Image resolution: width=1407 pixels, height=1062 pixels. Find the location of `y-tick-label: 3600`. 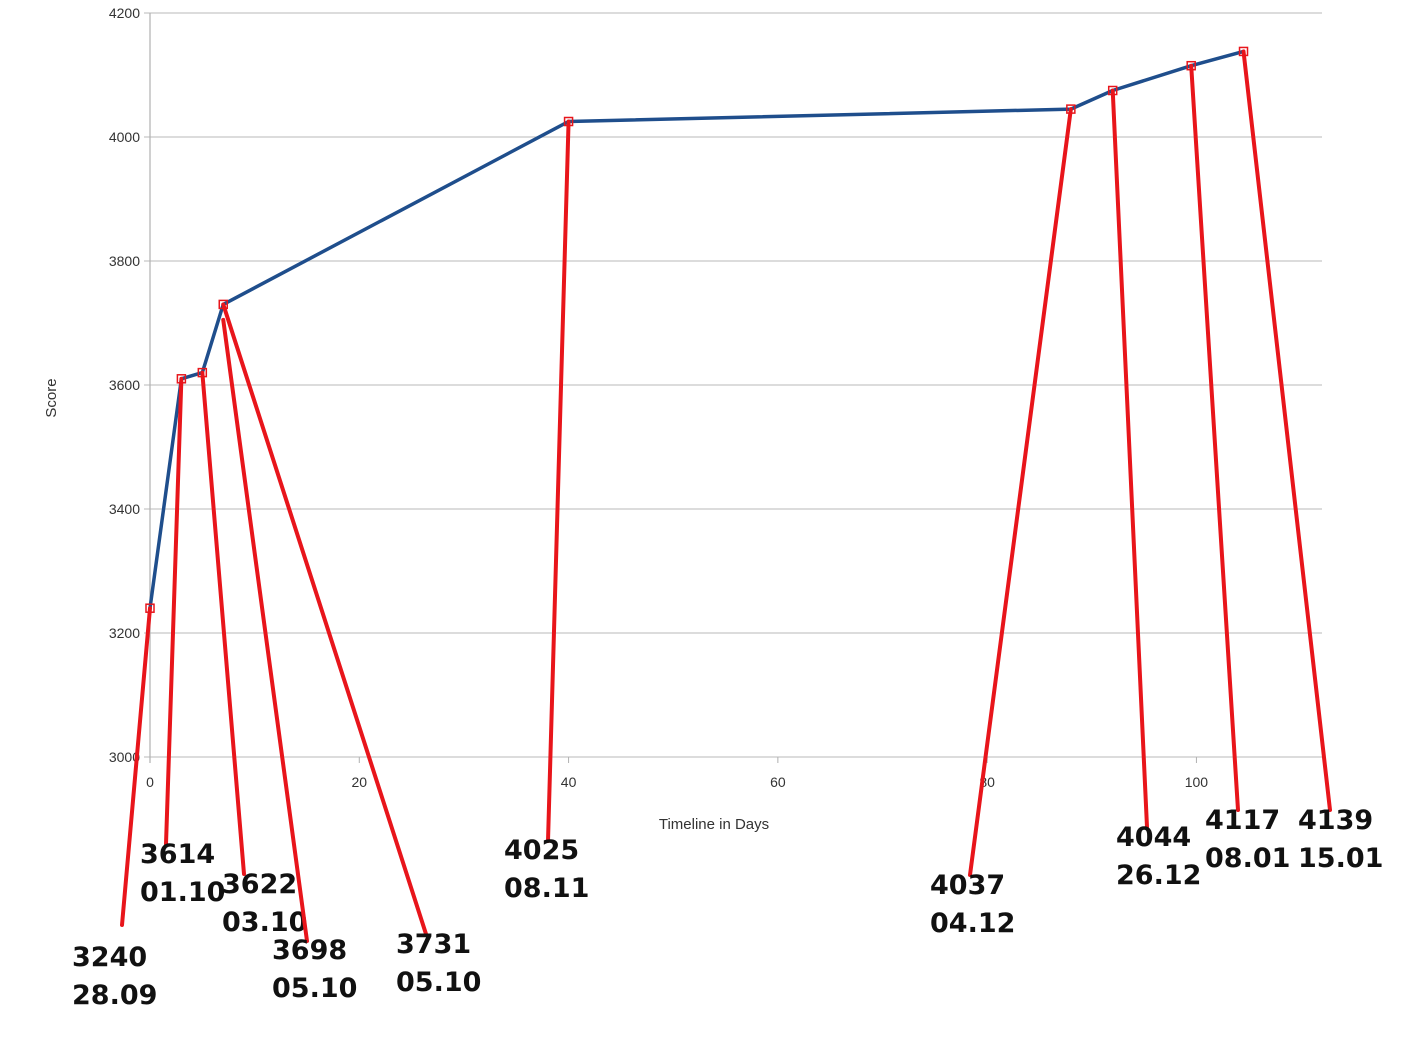

y-tick-label: 3600 is located at coordinates (124, 385).